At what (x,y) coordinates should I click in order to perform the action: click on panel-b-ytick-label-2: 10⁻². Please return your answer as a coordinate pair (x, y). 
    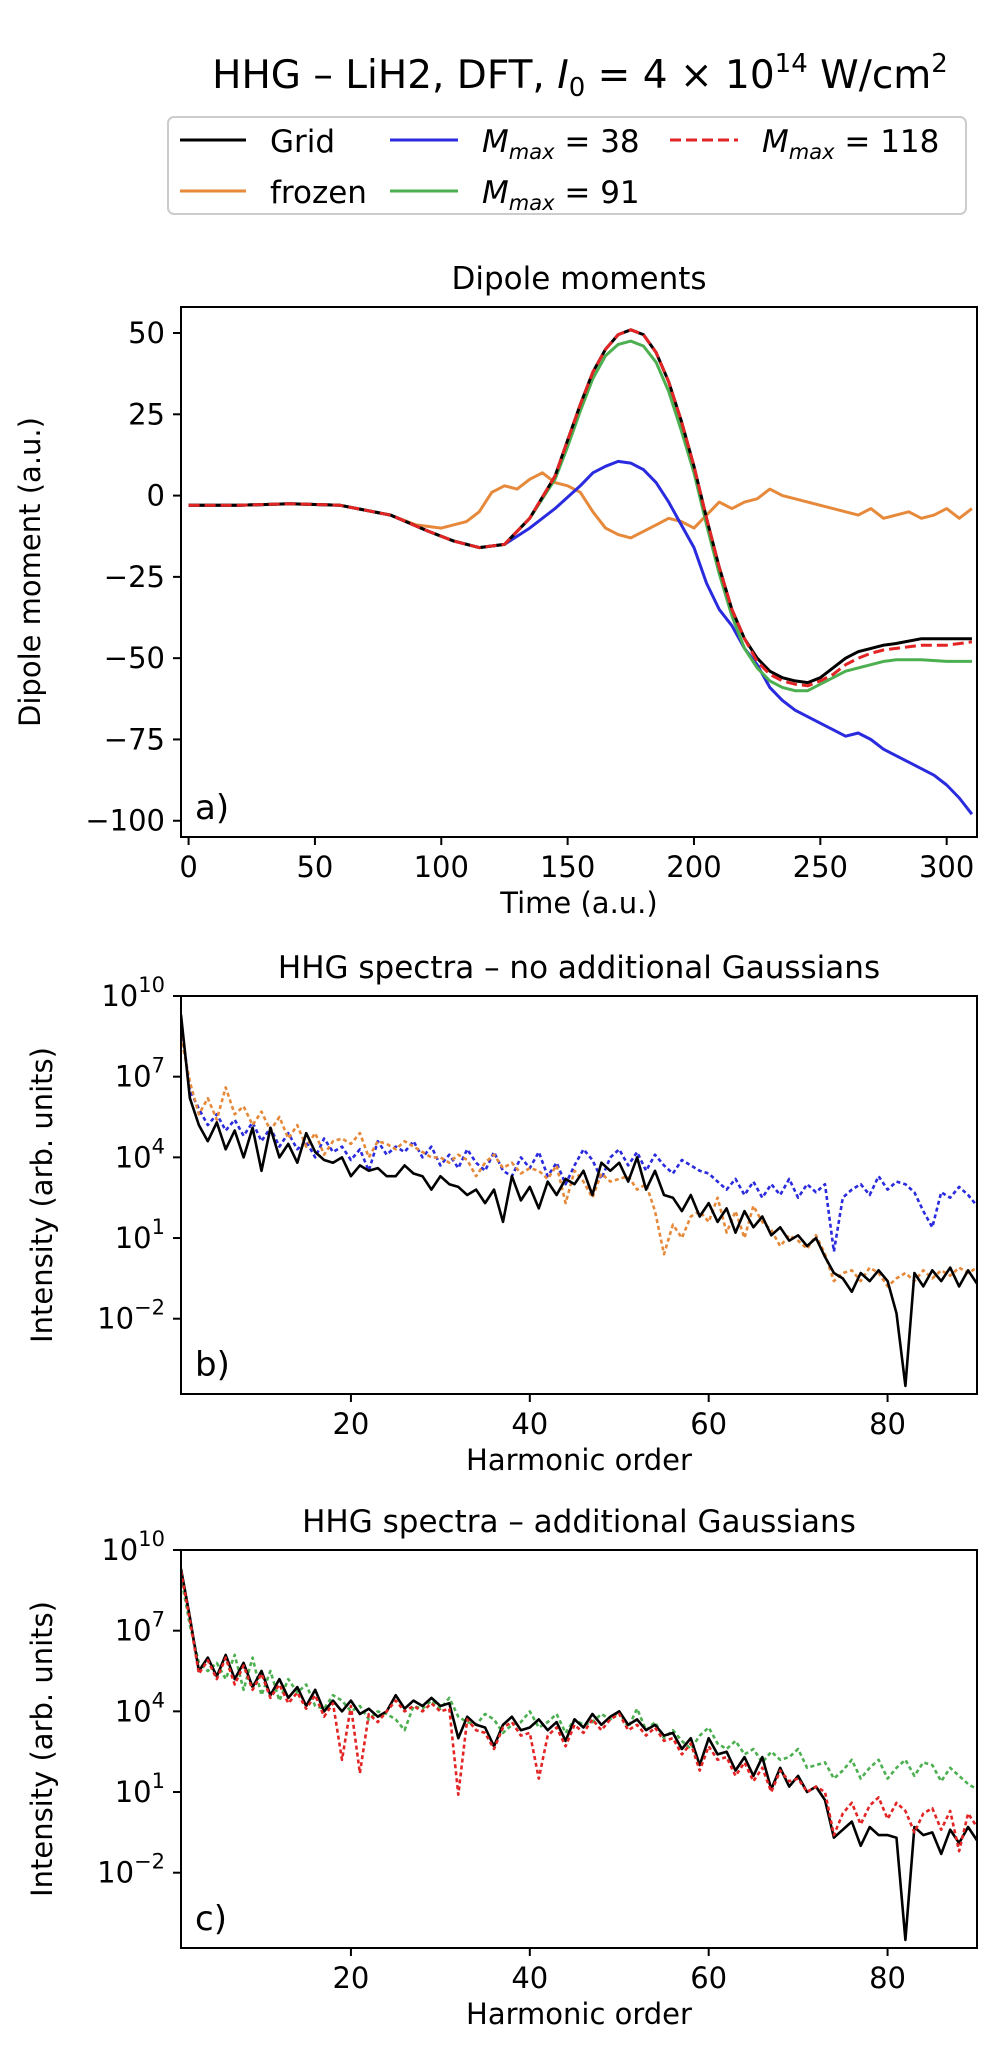
    Looking at the image, I should click on (131, 1316).